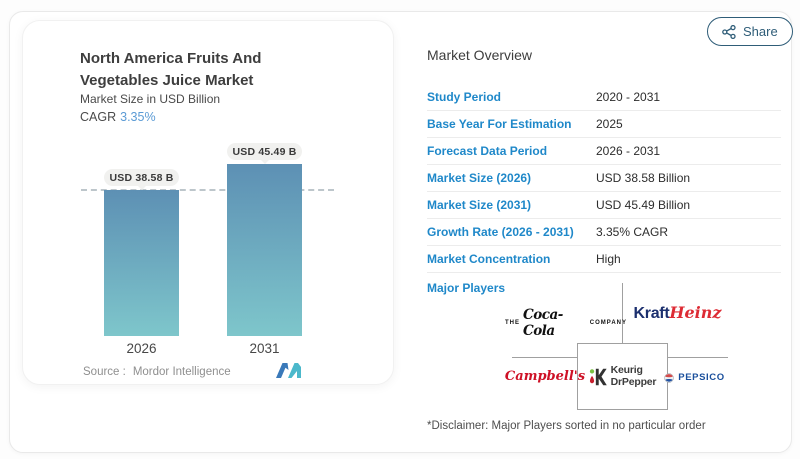 This screenshot has height=459, width=800. Describe the element at coordinates (181, 372) in the screenshot. I see `source-value: Mordor Intelligence` at that location.